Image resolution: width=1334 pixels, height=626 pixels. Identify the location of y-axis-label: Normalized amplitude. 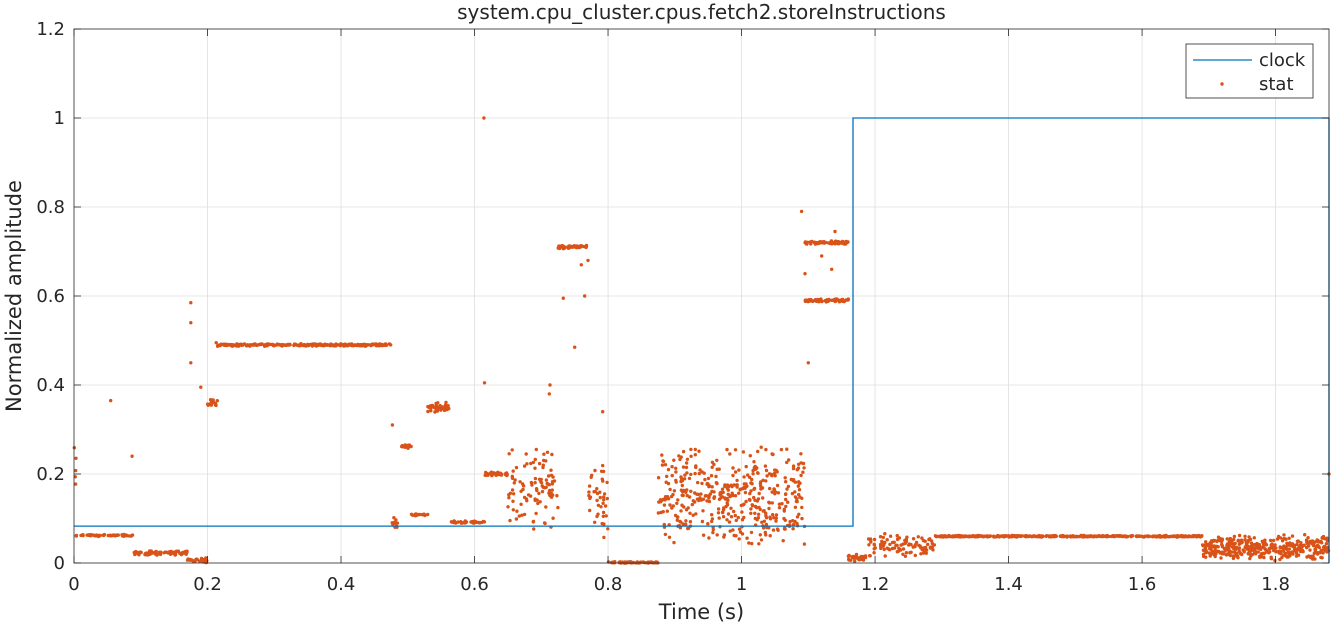
(14, 296).